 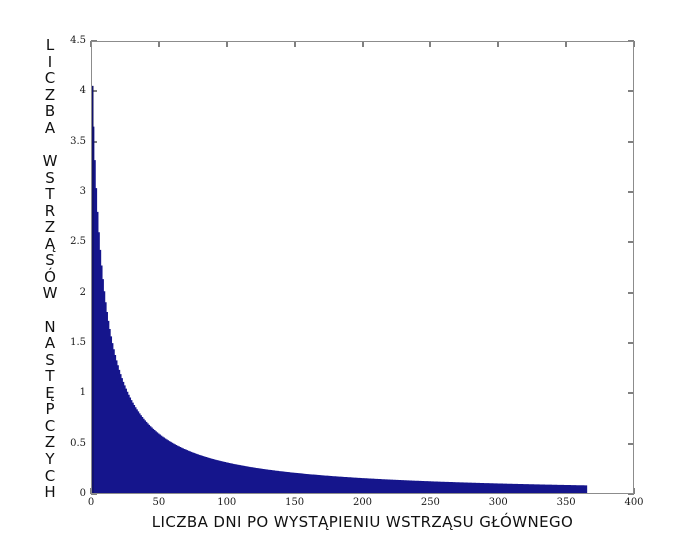 What do you see at coordinates (50, 326) in the screenshot?
I see `y-axis-label-letter: N` at bounding box center [50, 326].